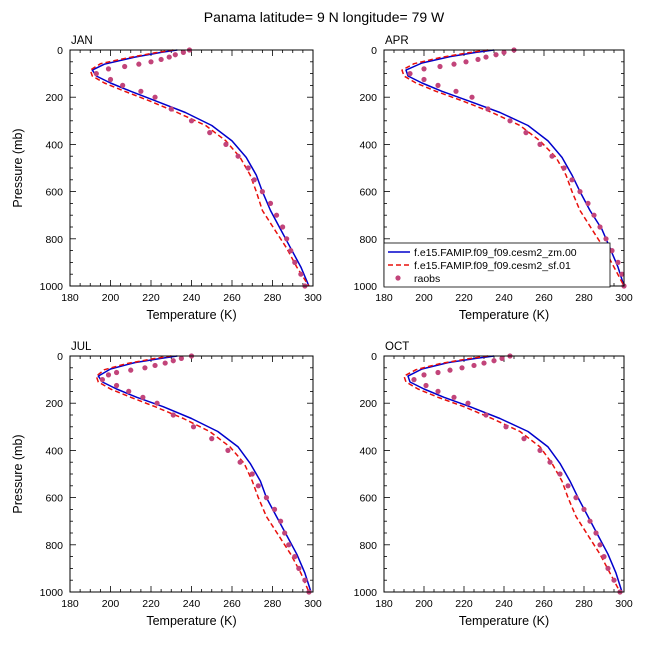  Describe the element at coordinates (384, 604) in the screenshot. I see `x-tick-label: 180` at that location.